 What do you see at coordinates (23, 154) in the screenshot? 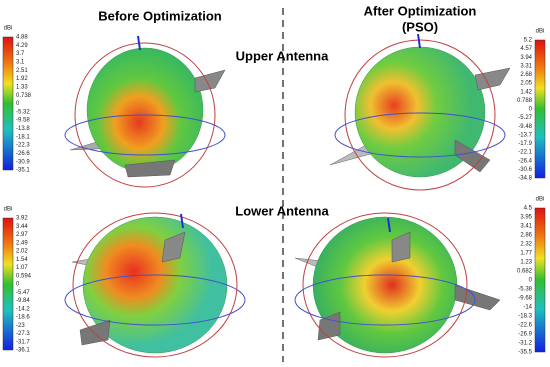
I see `colorbar-tick-label: -26.6` at bounding box center [23, 154].